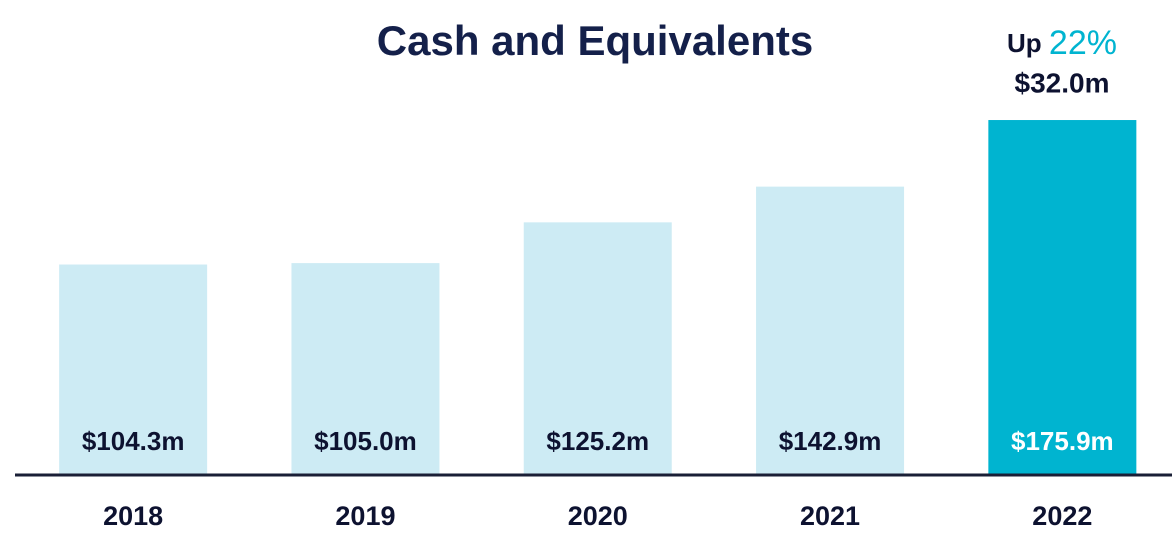  Describe the element at coordinates (133, 515) in the screenshot. I see `x-tick-label: 2018` at that location.